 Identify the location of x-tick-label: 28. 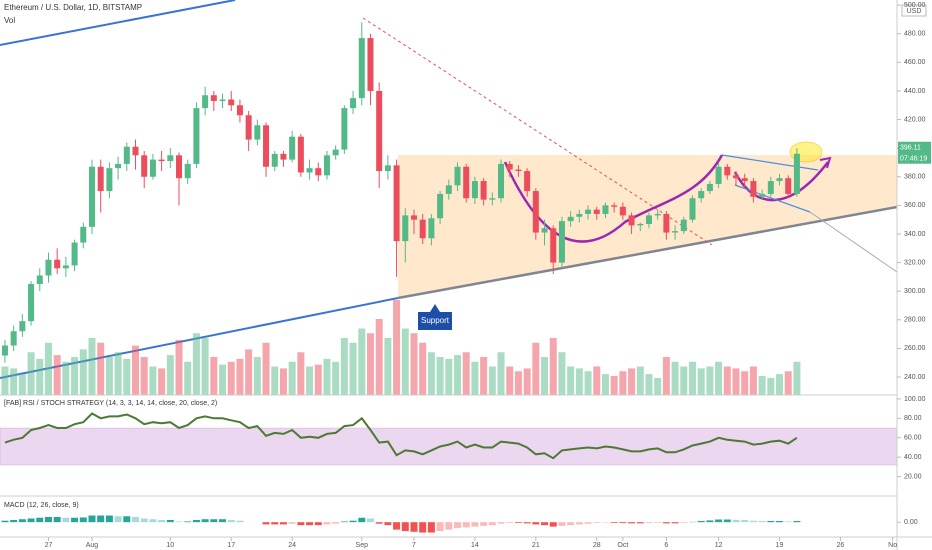
(597, 545).